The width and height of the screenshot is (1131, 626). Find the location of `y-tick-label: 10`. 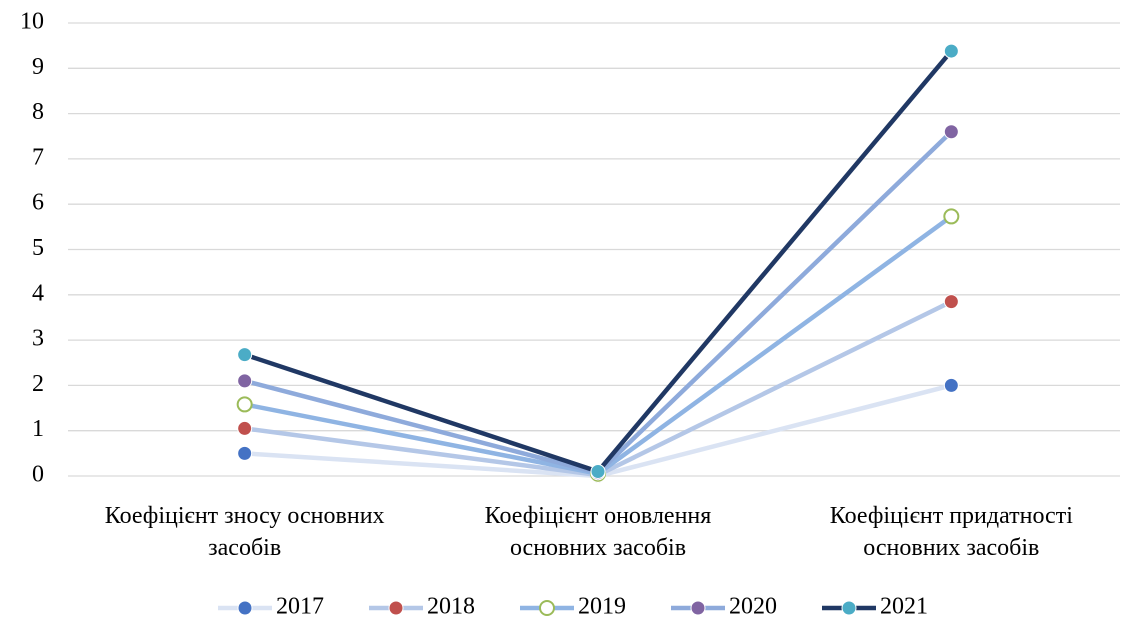

y-tick-label: 10 is located at coordinates (32, 22).